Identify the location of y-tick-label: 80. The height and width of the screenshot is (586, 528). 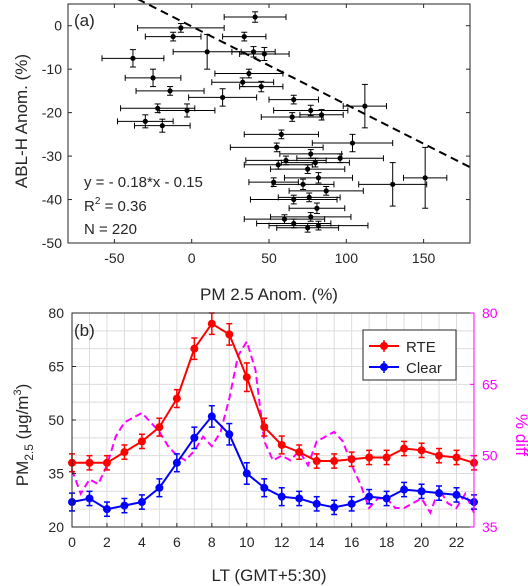
(56, 313).